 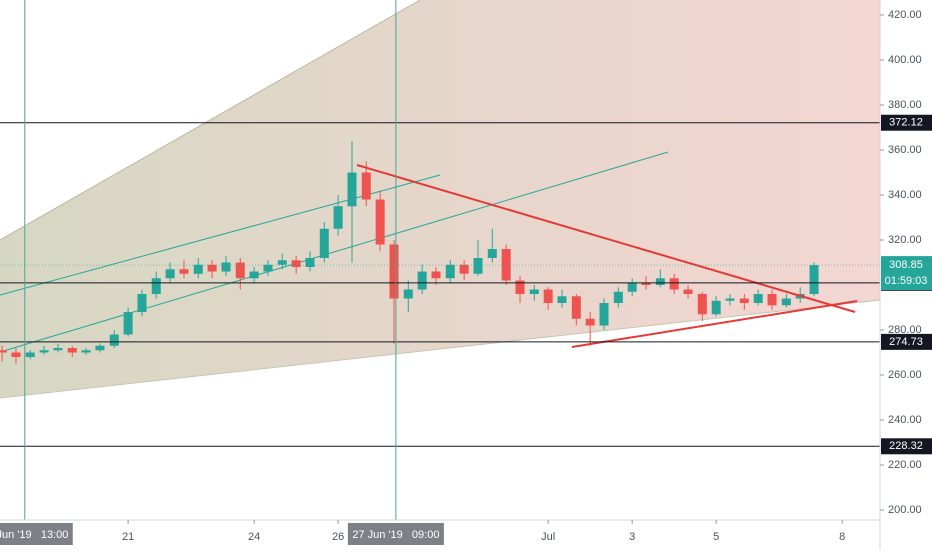 I want to click on price-label: 372.12, so click(x=906, y=123).